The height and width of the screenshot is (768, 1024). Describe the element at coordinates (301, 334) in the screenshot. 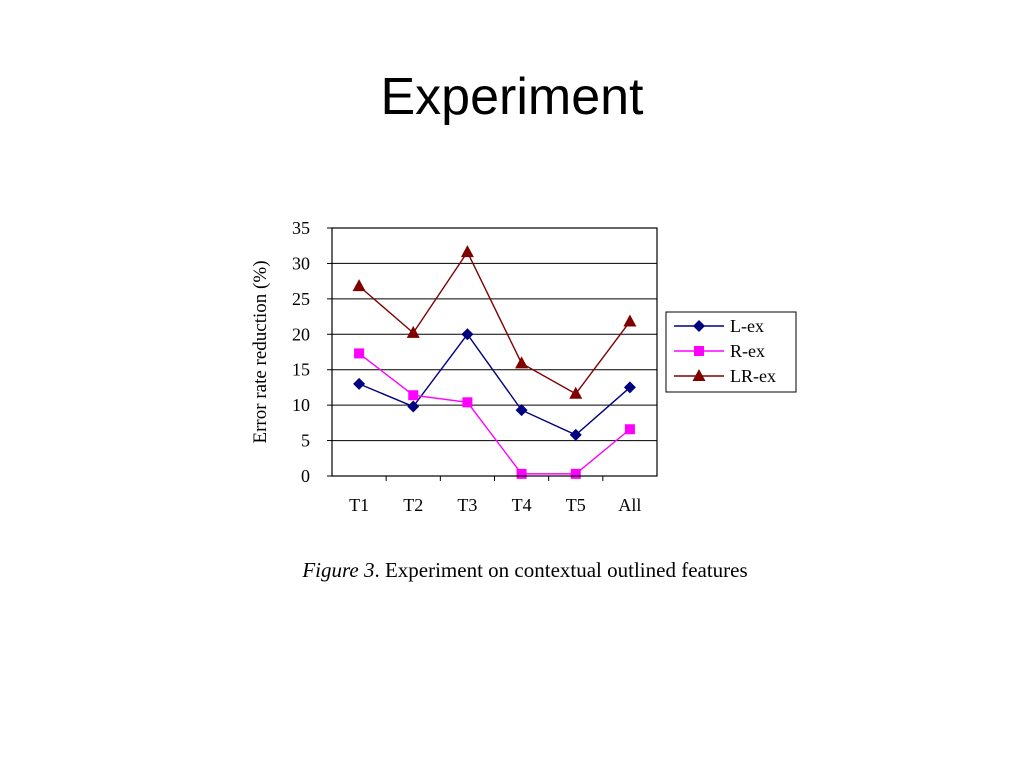

I see `y-tick-label: 20` at that location.